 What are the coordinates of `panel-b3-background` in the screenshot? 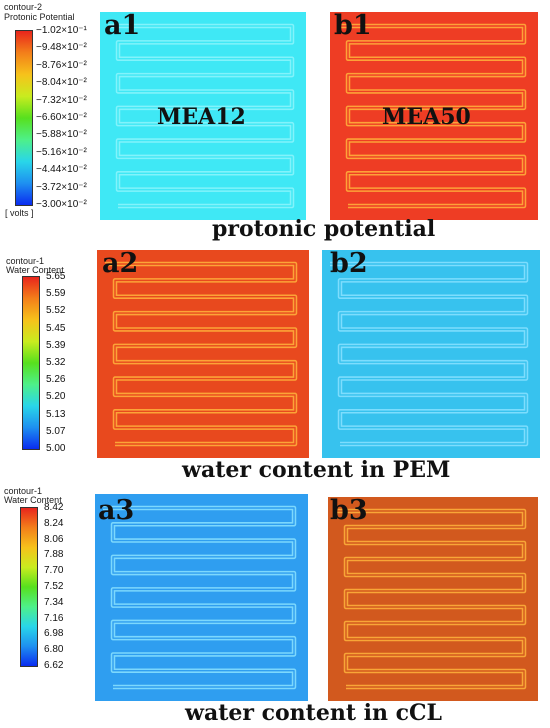 It's located at (433, 599).